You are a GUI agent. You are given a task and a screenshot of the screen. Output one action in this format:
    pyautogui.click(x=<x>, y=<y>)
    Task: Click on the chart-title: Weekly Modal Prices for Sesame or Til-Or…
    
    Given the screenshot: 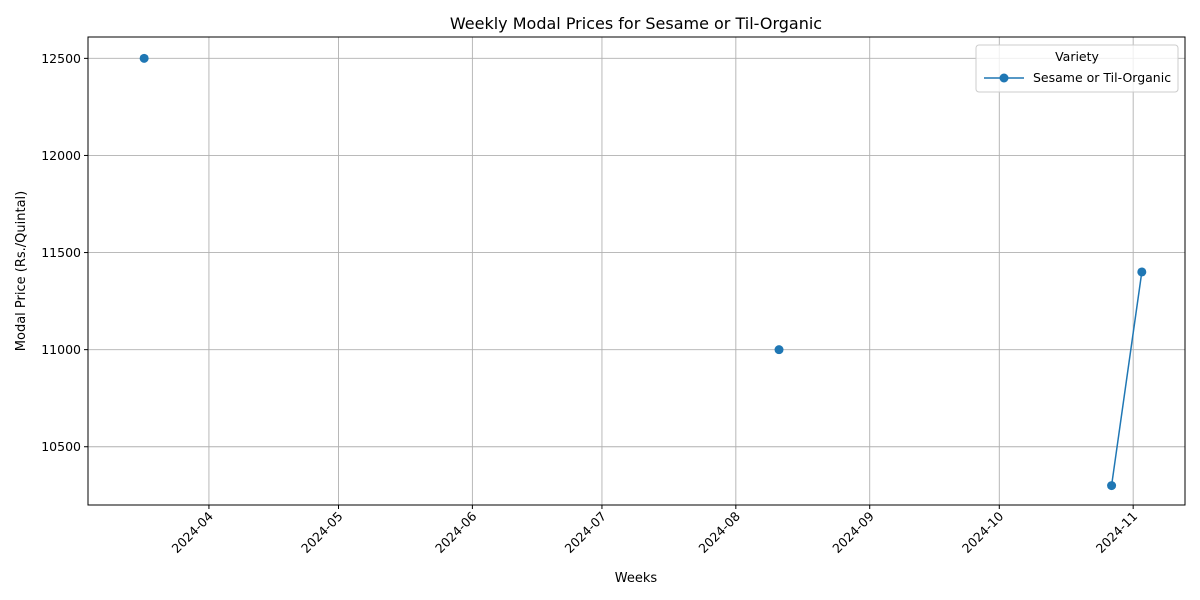 What is the action you would take?
    pyautogui.click(x=636, y=23)
    